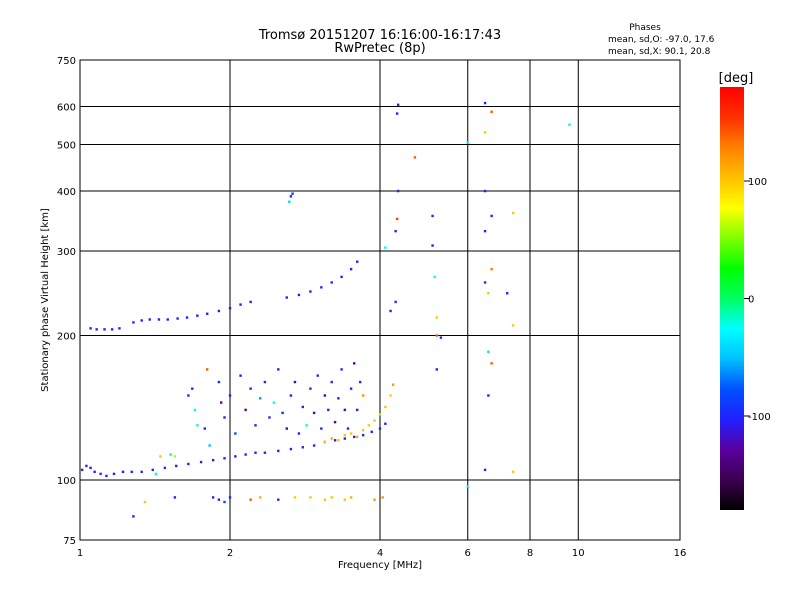  Describe the element at coordinates (645, 28) in the screenshot. I see `phases-heading: Phases` at that location.